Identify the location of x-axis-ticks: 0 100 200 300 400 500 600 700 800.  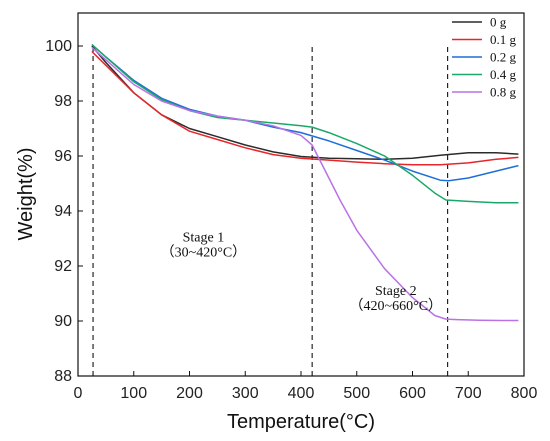
(306, 386).